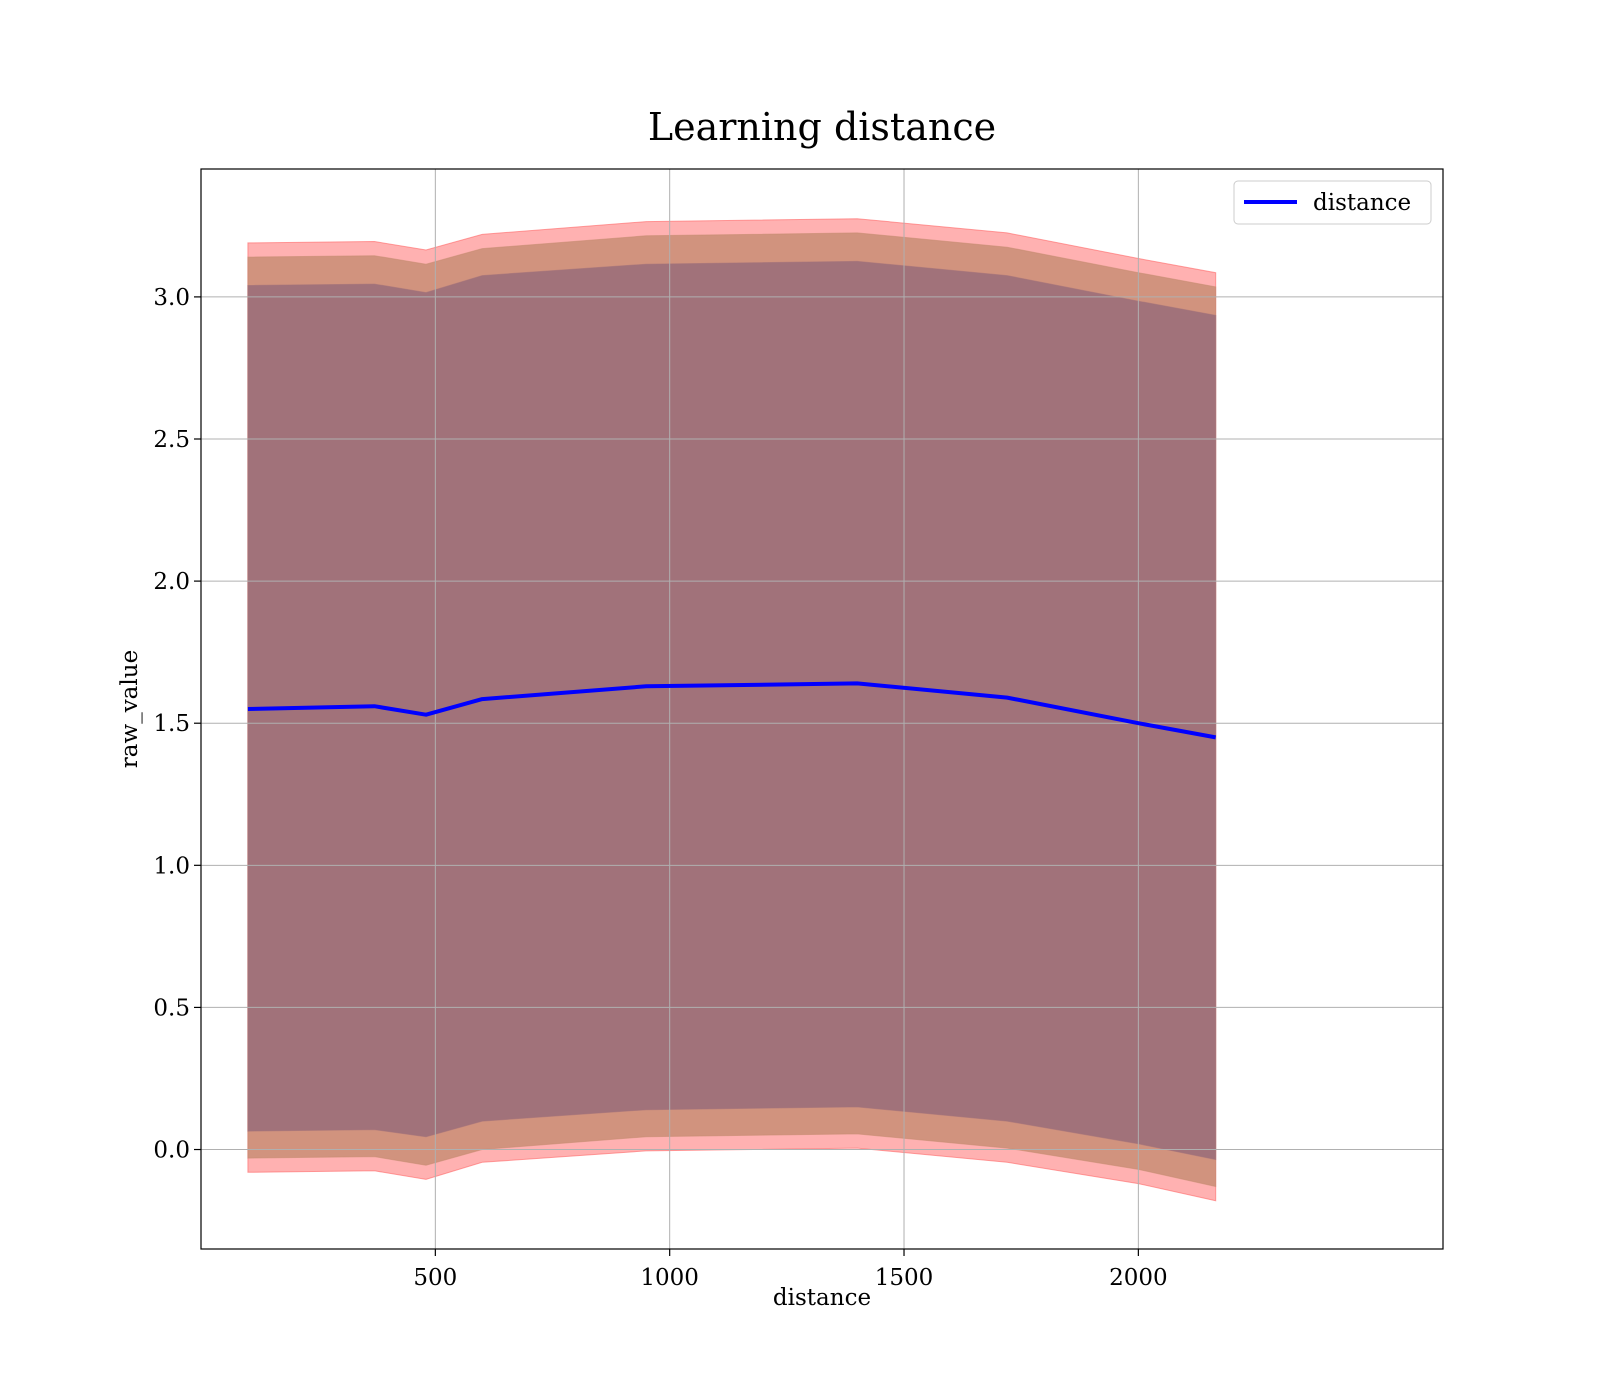 This screenshot has height=1400, width=1600. Describe the element at coordinates (171, 866) in the screenshot. I see `y-tick-label-2: 1.0` at that location.